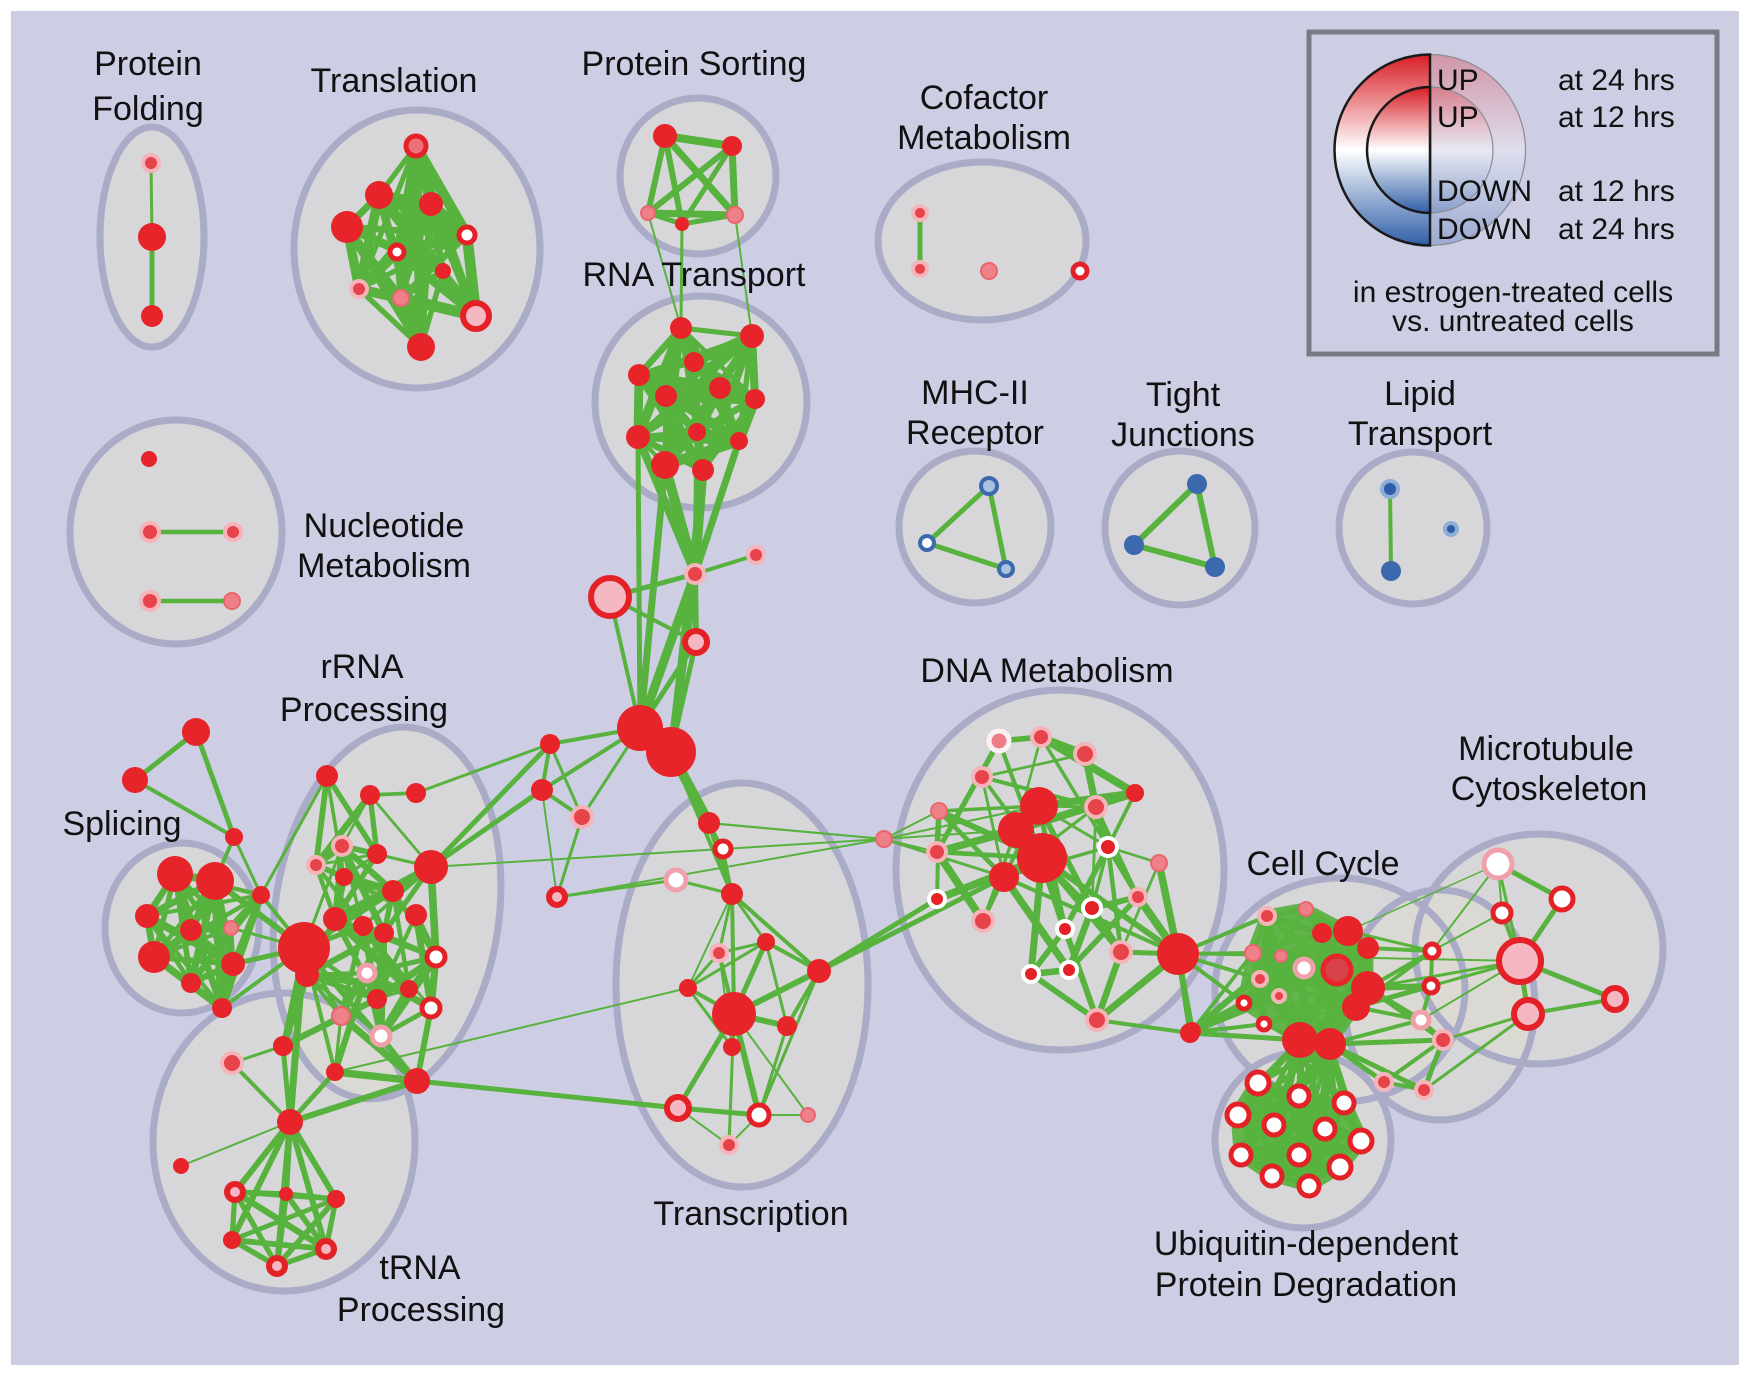  What do you see at coordinates (384, 526) in the screenshot?
I see `svg-text: Nucleotide` at bounding box center [384, 526].